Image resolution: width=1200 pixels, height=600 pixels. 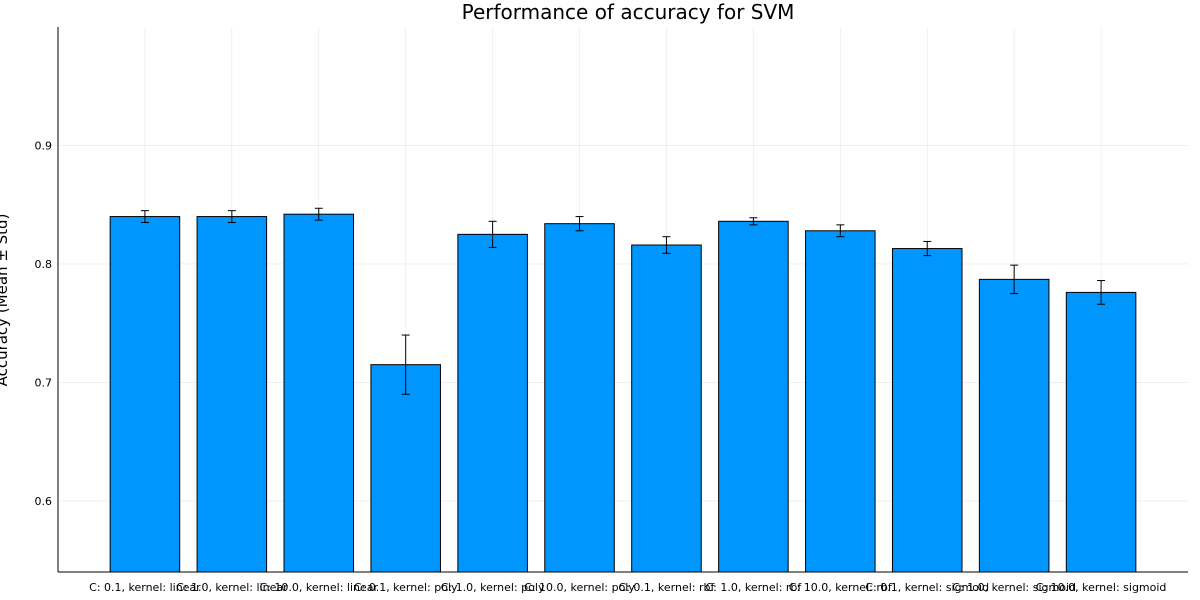 What do you see at coordinates (753, 587) in the screenshot?
I see `x-tick-label: C: 1.0, kernel: rbf` at bounding box center [753, 587].